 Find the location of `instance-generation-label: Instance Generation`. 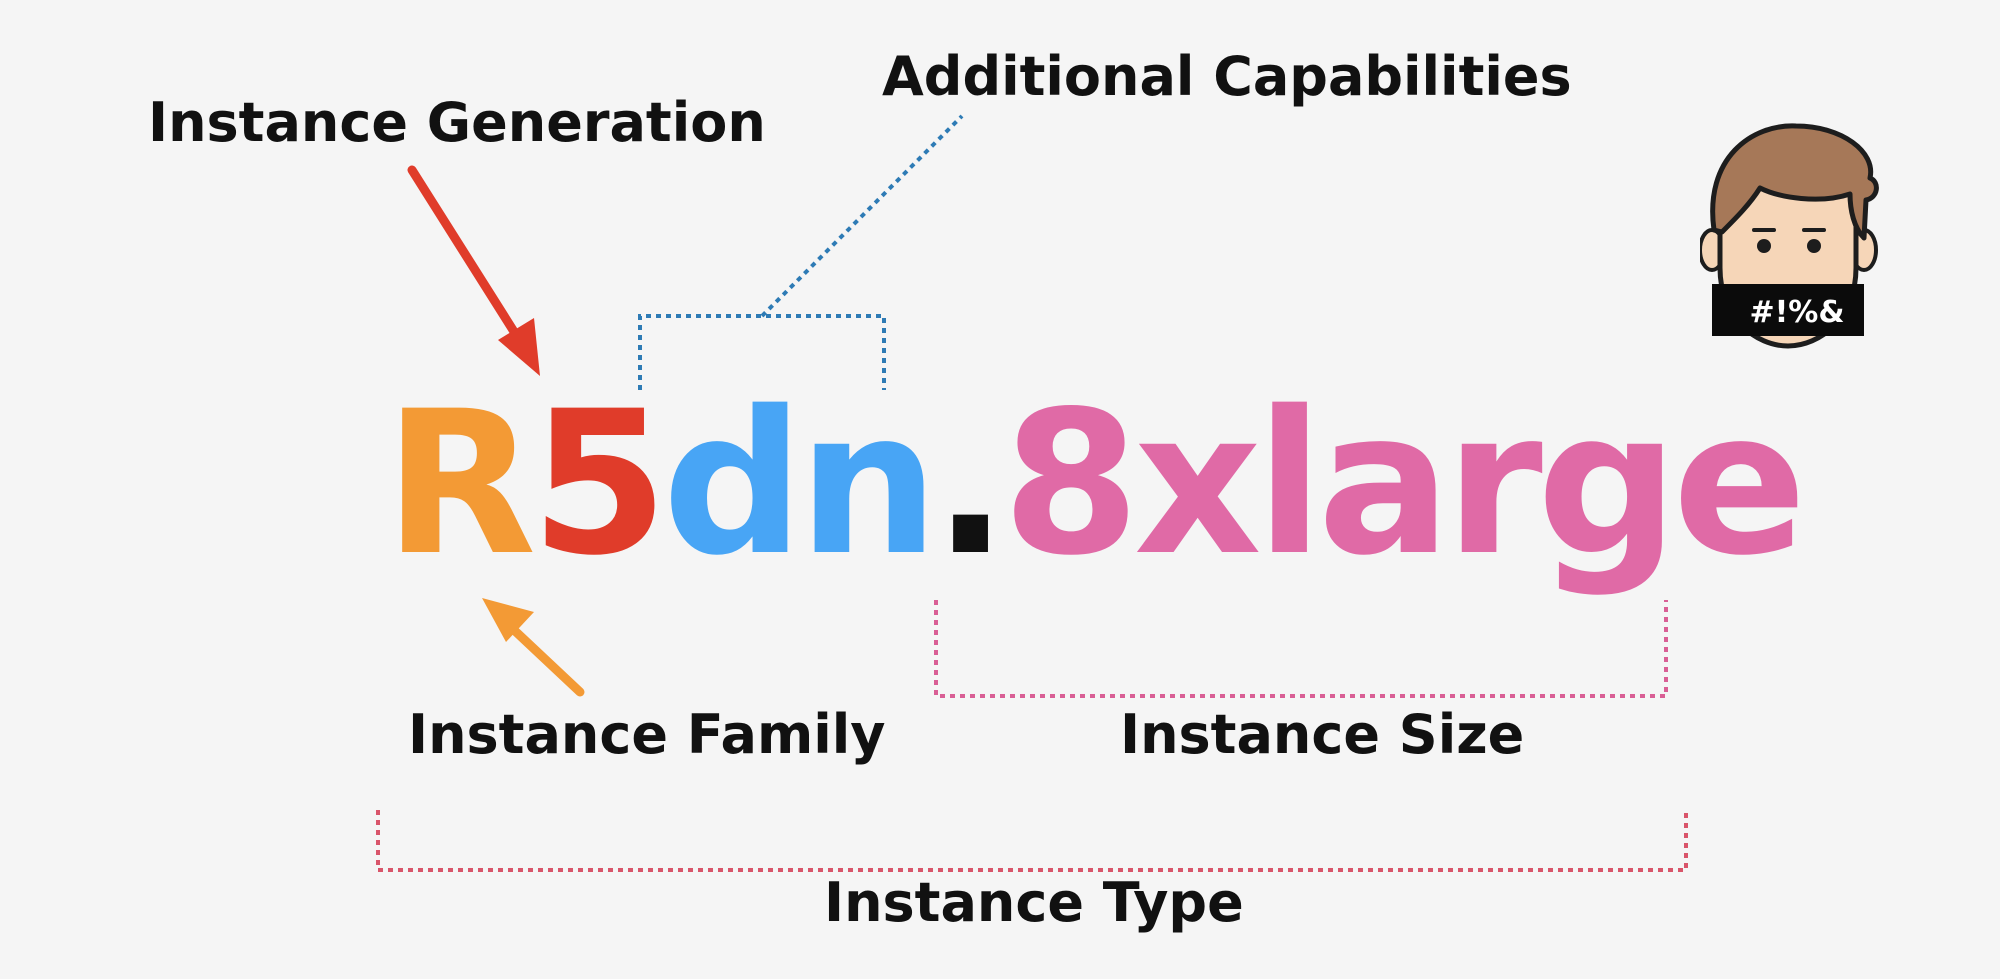

instance-generation-label: Instance Generation is located at coordinates (457, 122).